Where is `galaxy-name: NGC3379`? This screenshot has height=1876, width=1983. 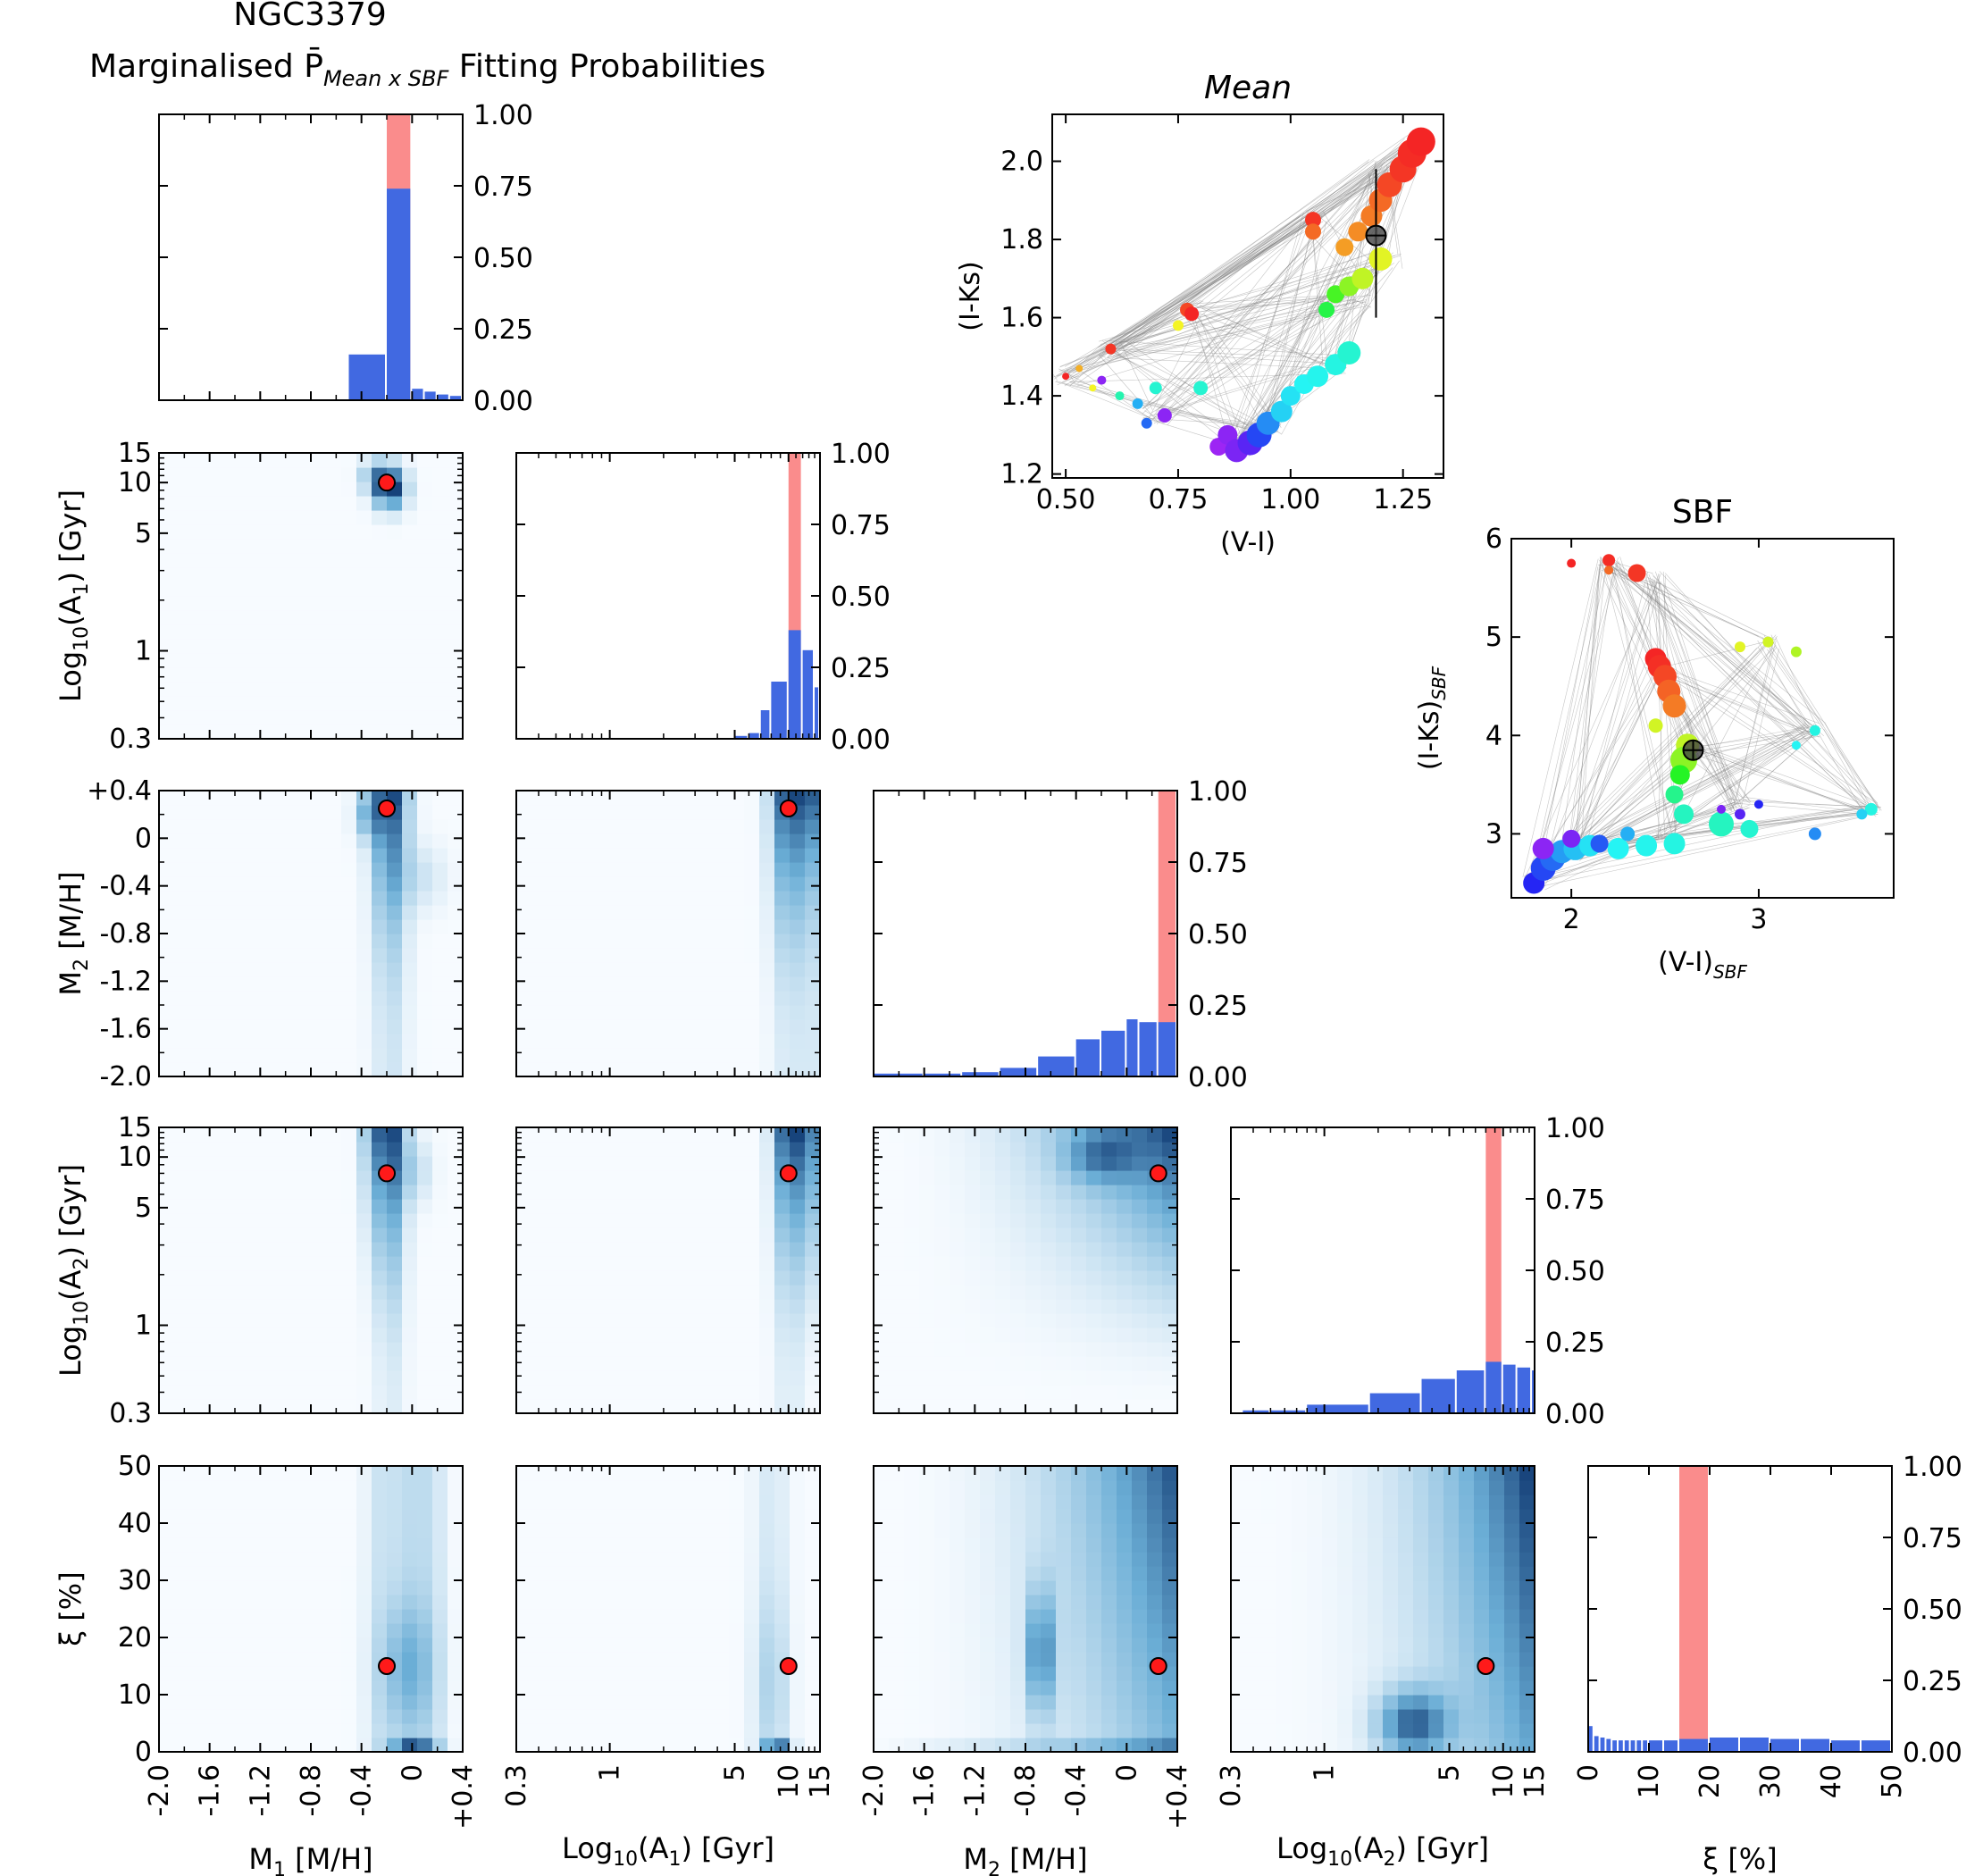 galaxy-name: NGC3379 is located at coordinates (310, 16).